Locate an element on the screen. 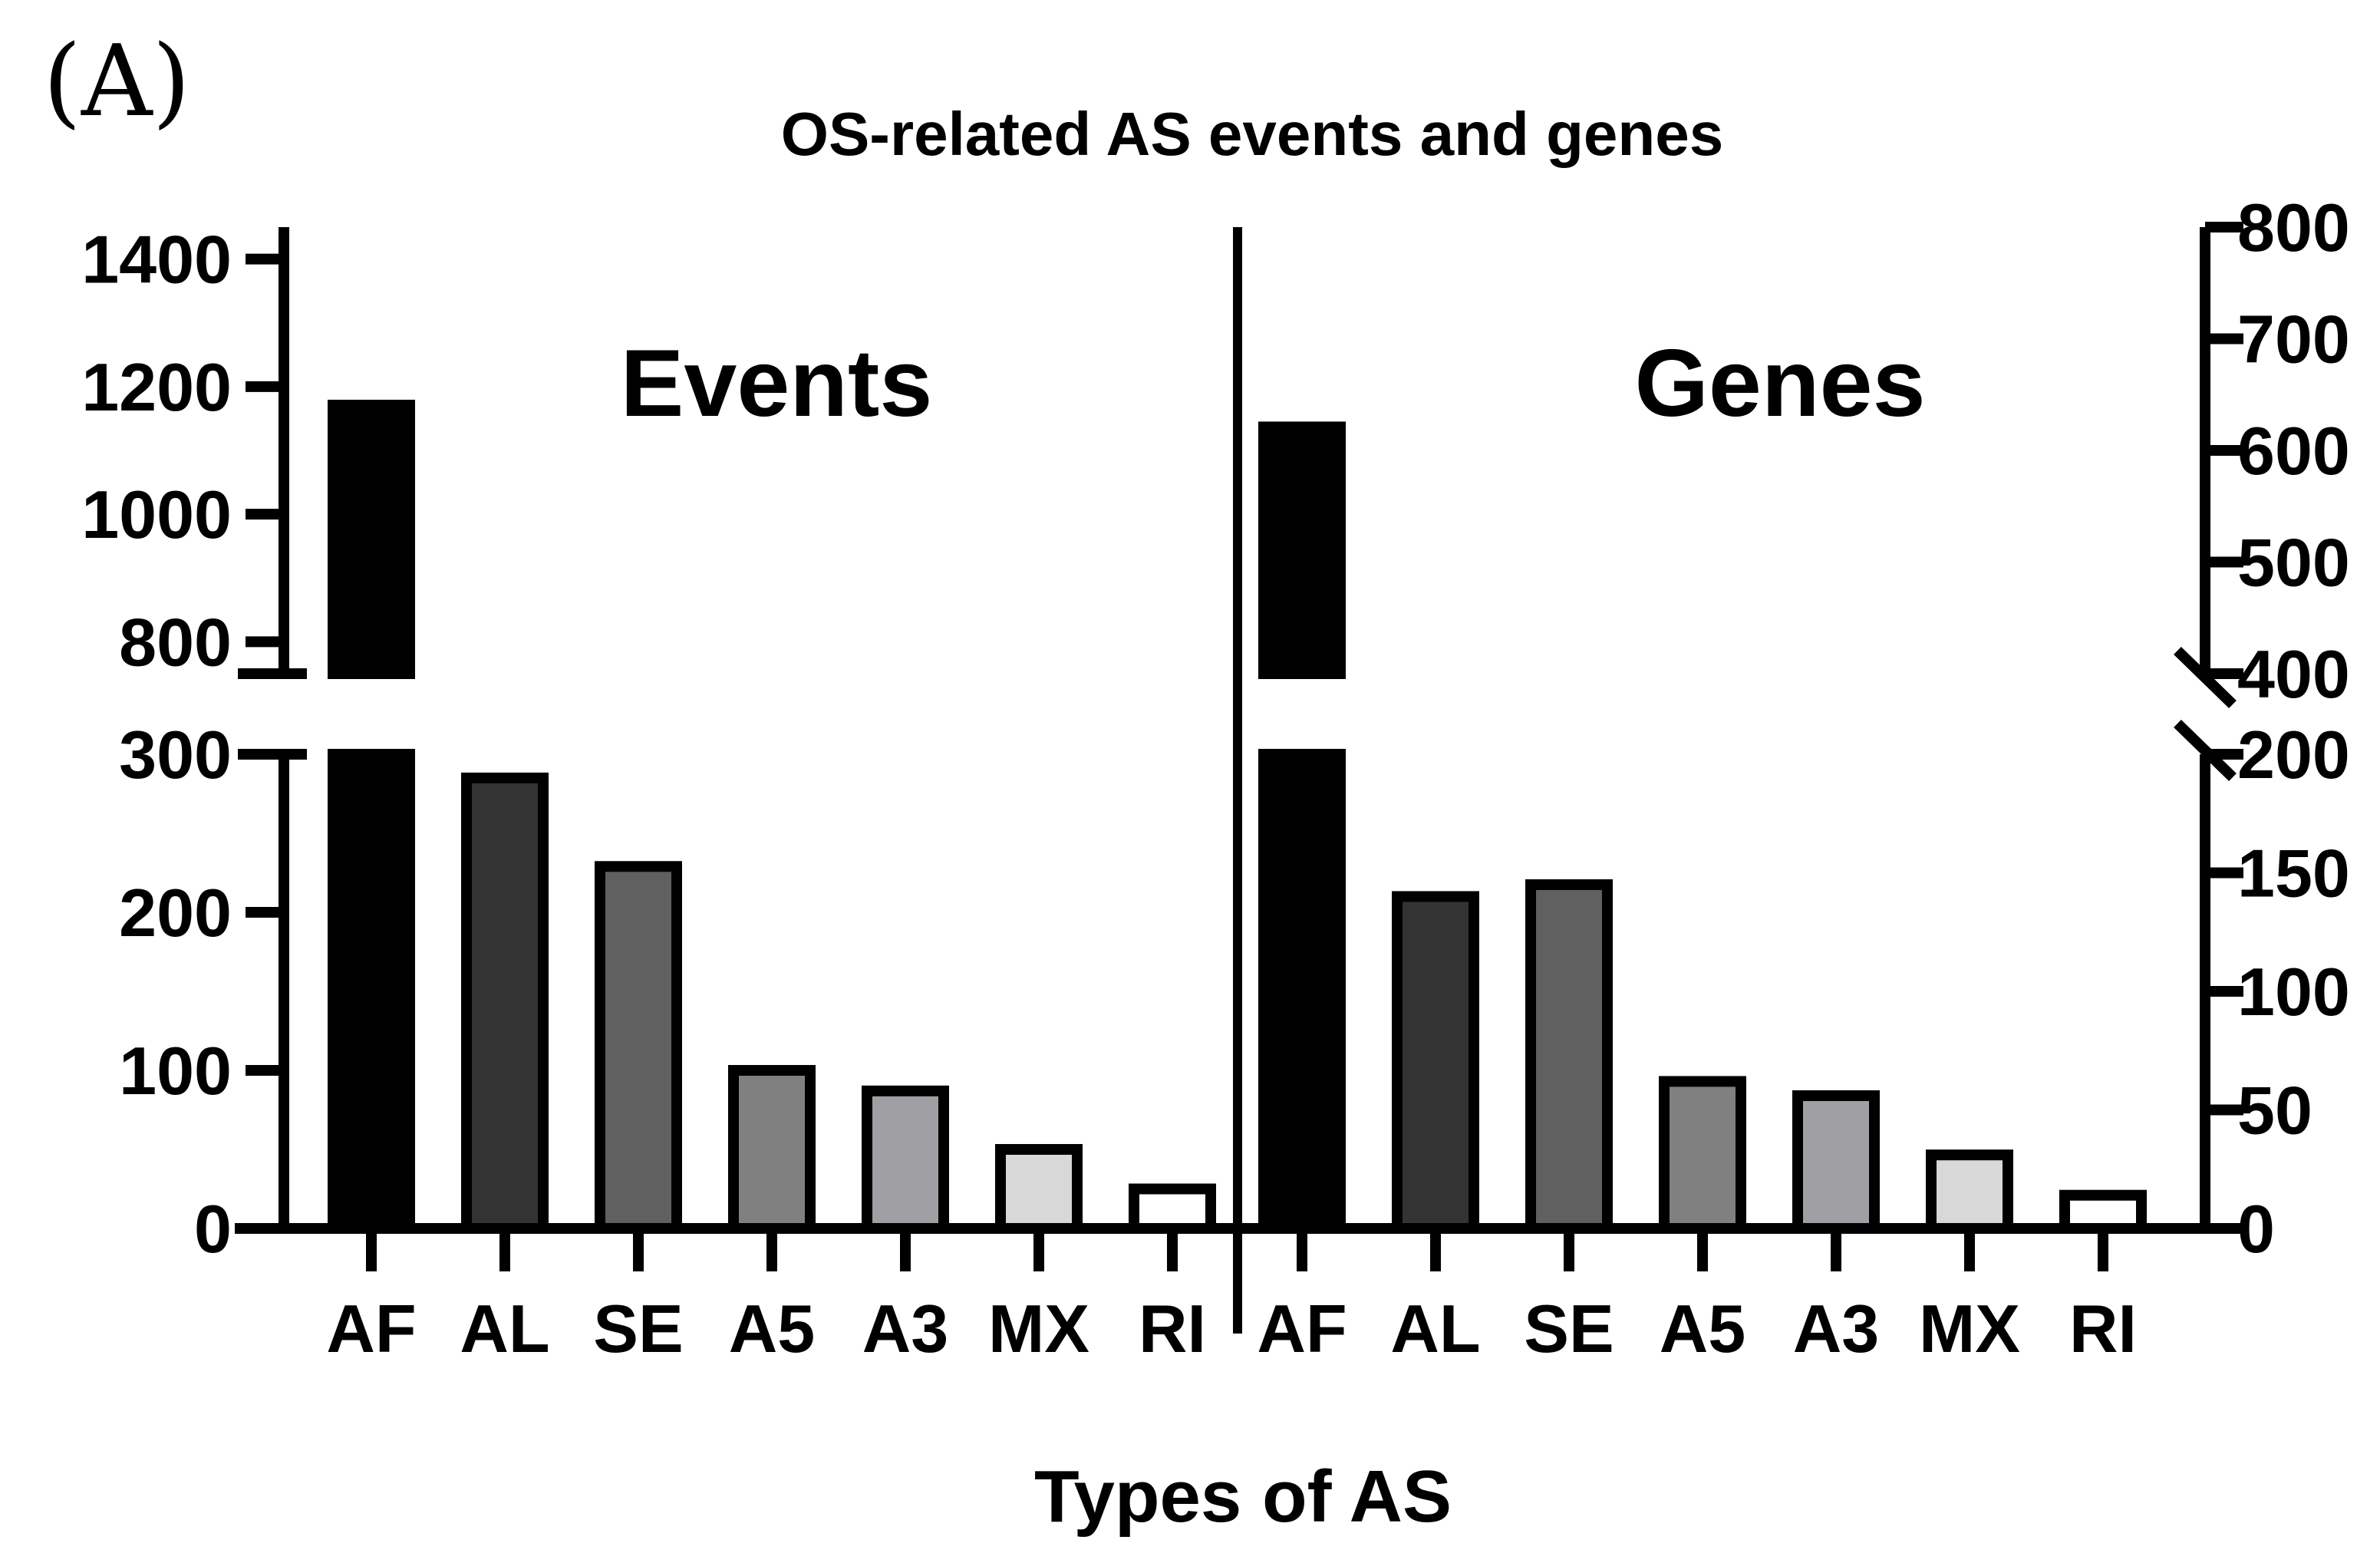  y-tick-label: 400 is located at coordinates (2293, 674).